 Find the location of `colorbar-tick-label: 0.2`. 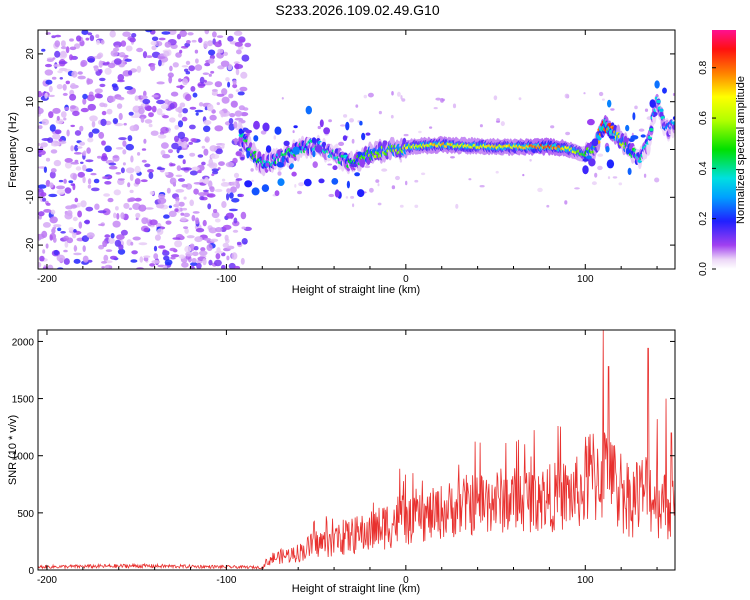

colorbar-tick-label: 0.2 is located at coordinates (703, 218).